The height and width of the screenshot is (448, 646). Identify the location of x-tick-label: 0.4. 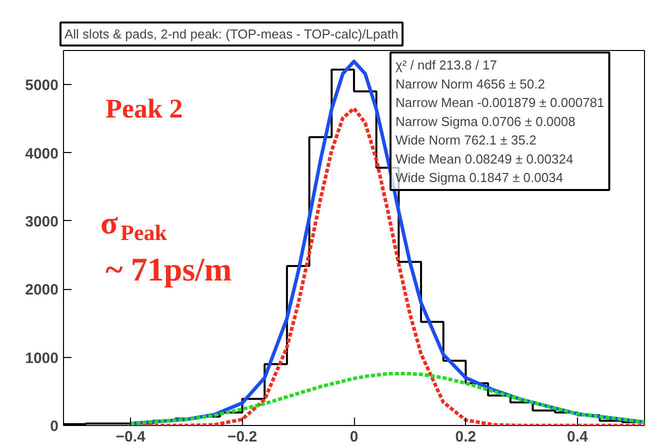
(578, 437).